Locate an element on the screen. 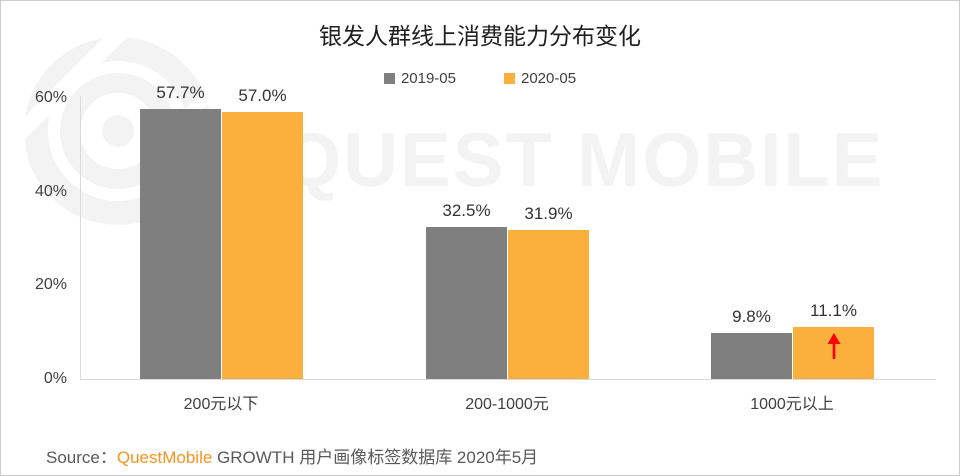 The height and width of the screenshot is (476, 960). y-axis-tick-label: 20% is located at coordinates (50, 285).